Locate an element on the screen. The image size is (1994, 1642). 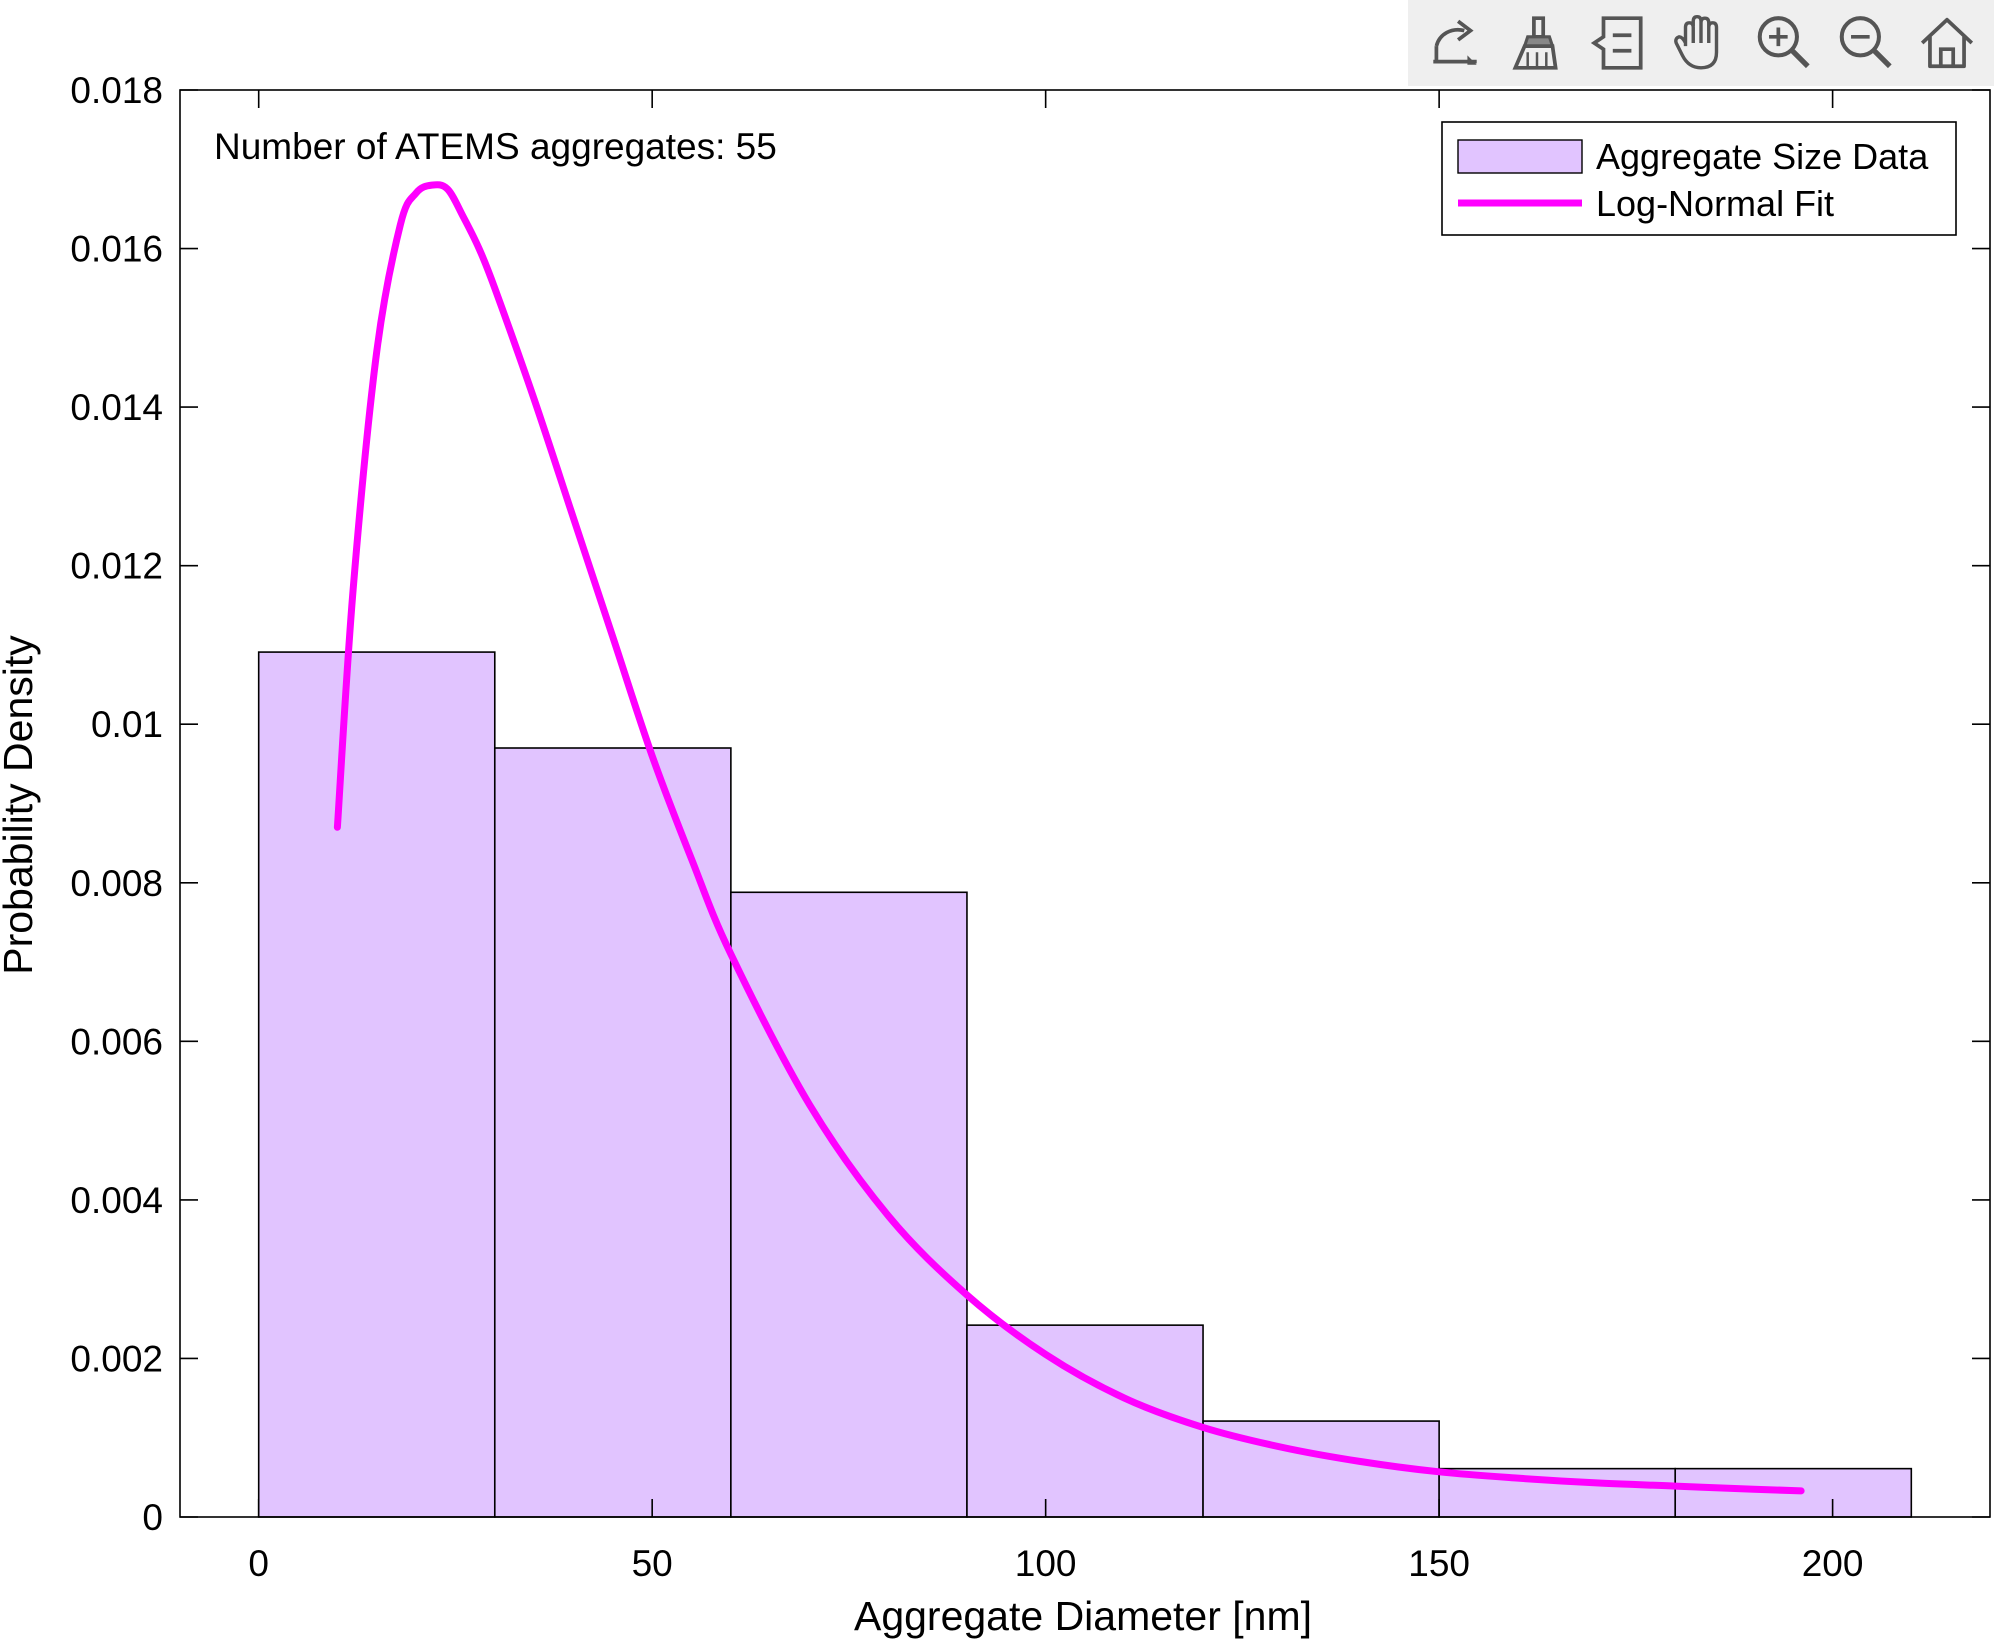
x-tick-label: 100 is located at coordinates (1046, 1563).